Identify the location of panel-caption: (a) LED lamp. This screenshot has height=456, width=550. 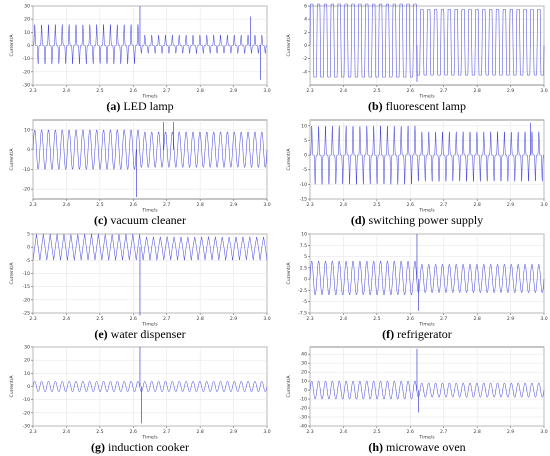
(140, 106).